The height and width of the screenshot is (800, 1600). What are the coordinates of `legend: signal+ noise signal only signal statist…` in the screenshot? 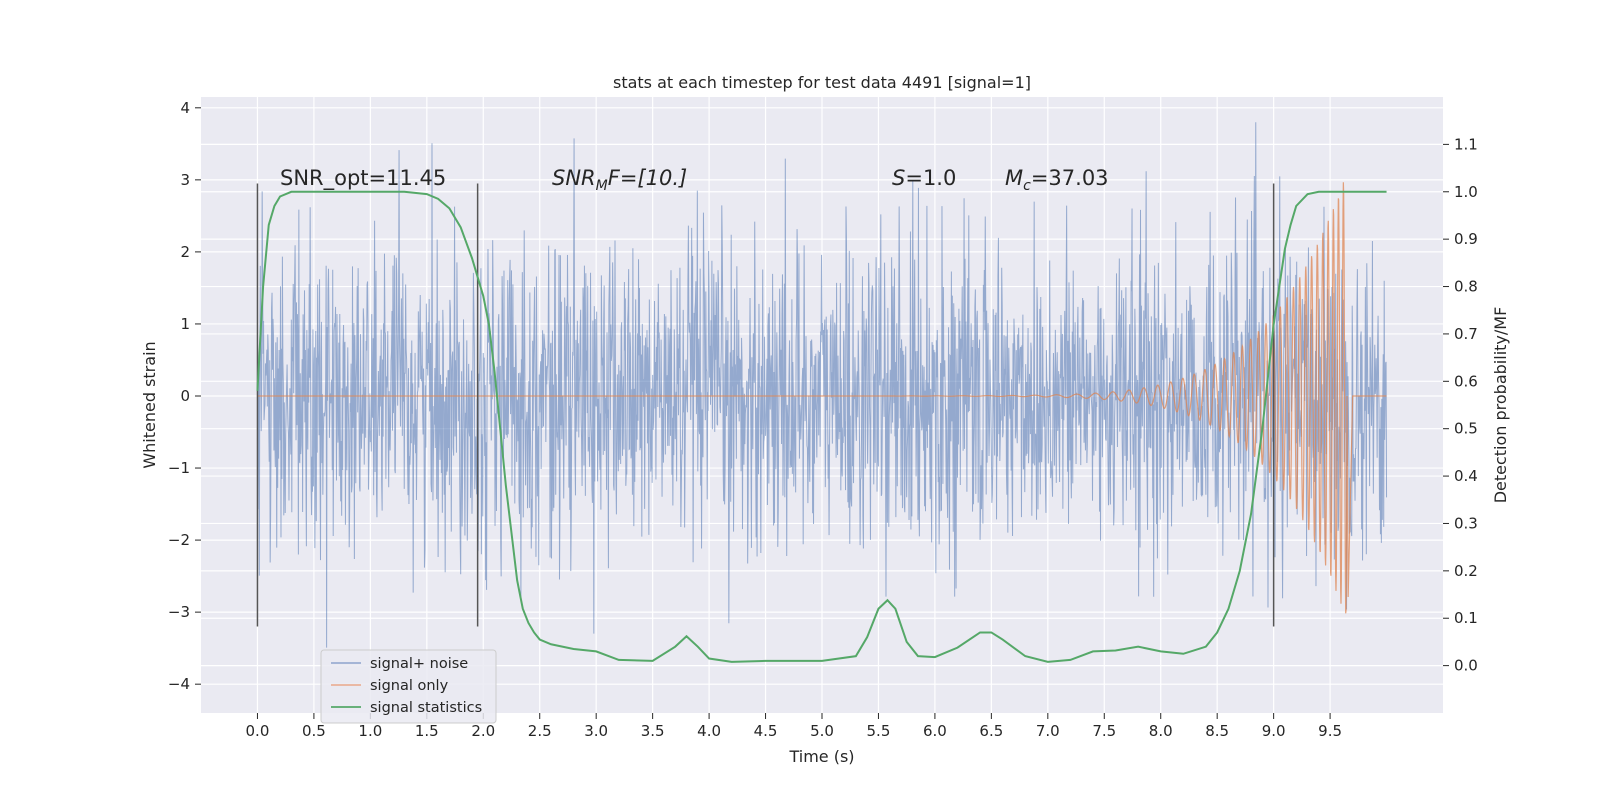 It's located at (408, 686).